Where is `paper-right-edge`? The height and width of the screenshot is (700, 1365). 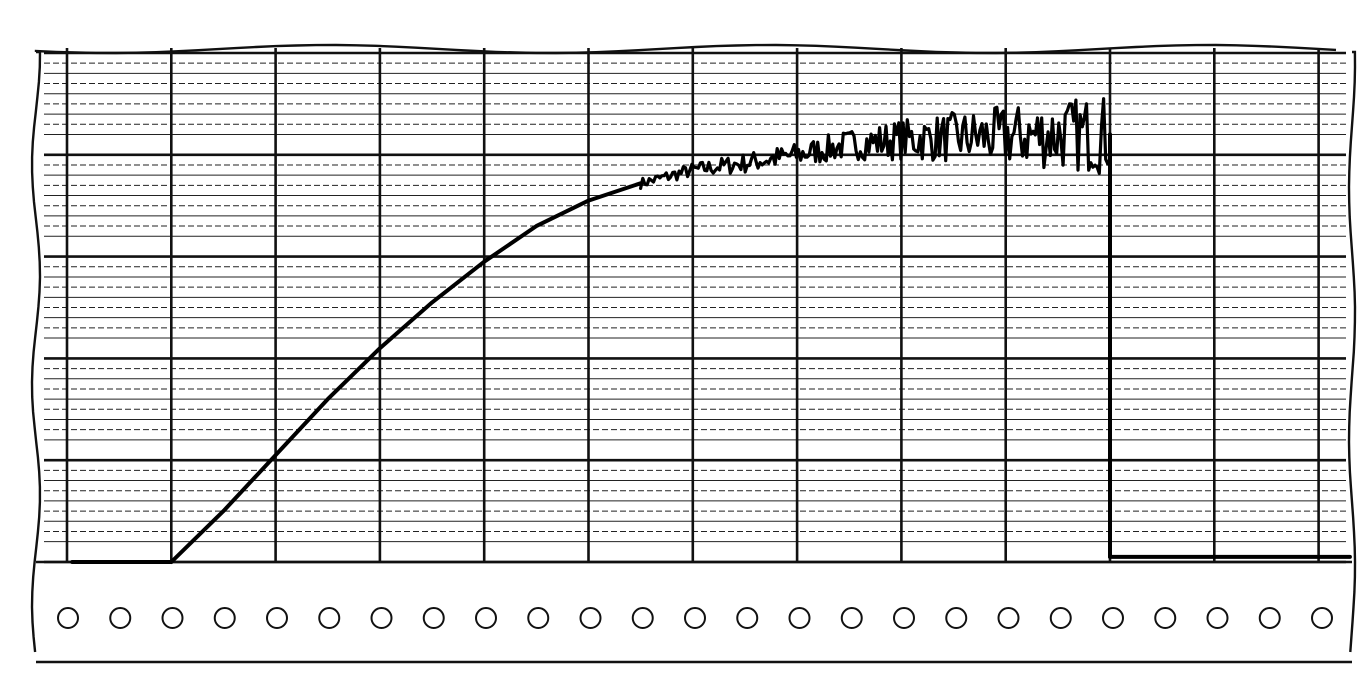 paper-right-edge is located at coordinates (1352, 351).